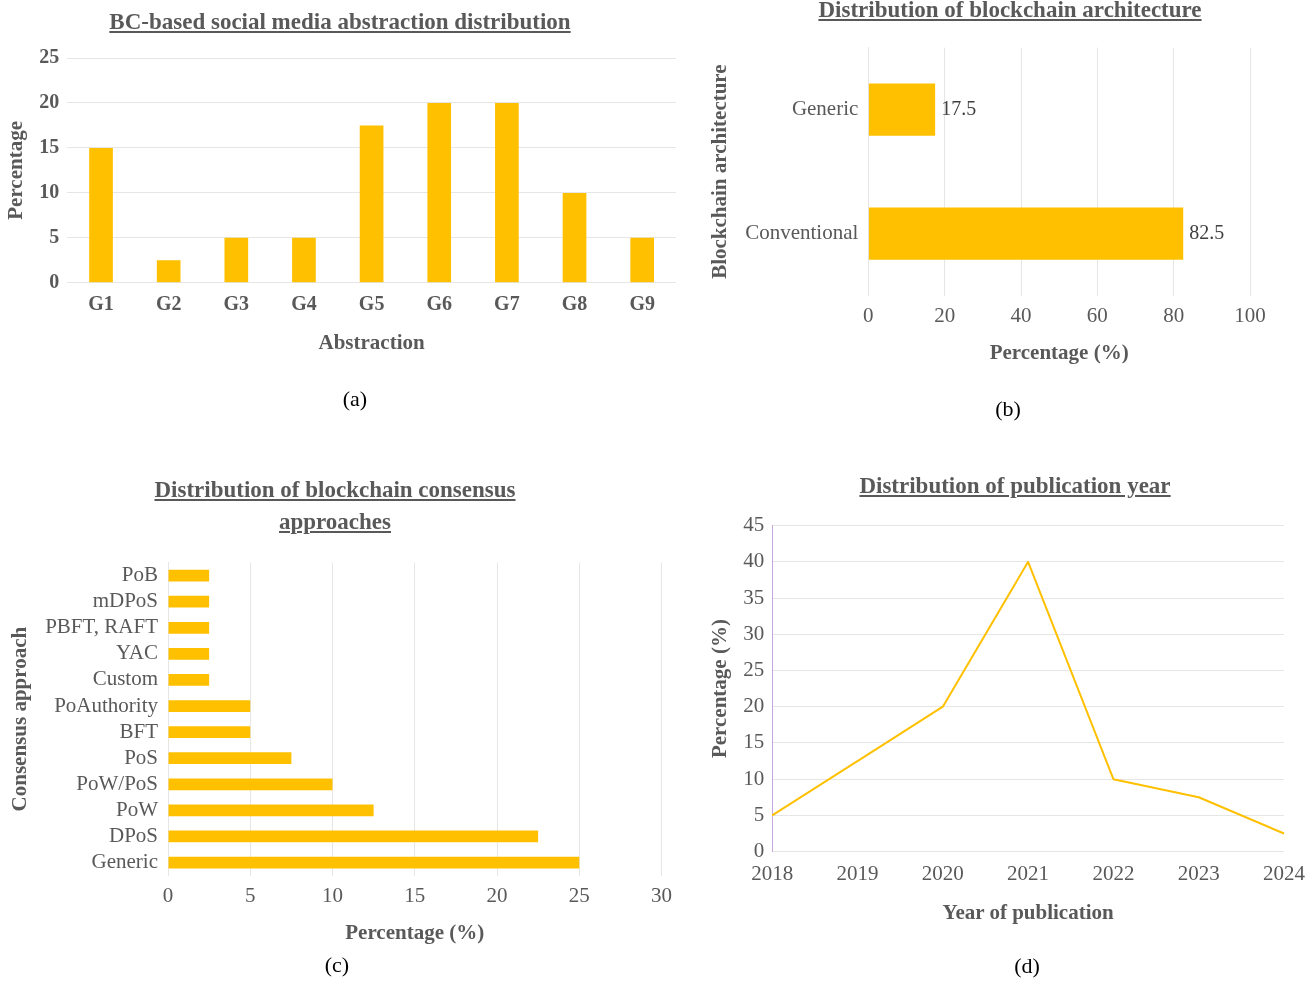 This screenshot has height=985, width=1315. What do you see at coordinates (335, 506) in the screenshot?
I see `chart-title: Distribution of blockchain consensus approaches` at bounding box center [335, 506].